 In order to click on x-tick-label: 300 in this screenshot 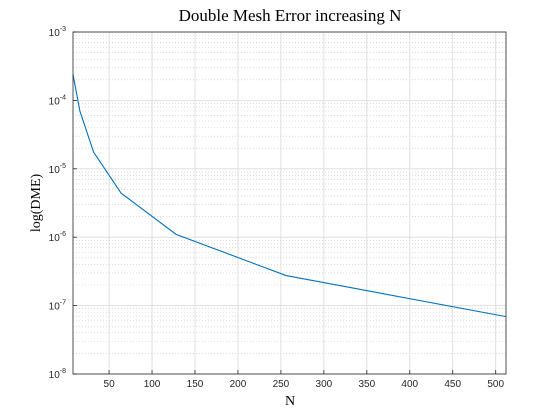, I will do `click(324, 384)`.